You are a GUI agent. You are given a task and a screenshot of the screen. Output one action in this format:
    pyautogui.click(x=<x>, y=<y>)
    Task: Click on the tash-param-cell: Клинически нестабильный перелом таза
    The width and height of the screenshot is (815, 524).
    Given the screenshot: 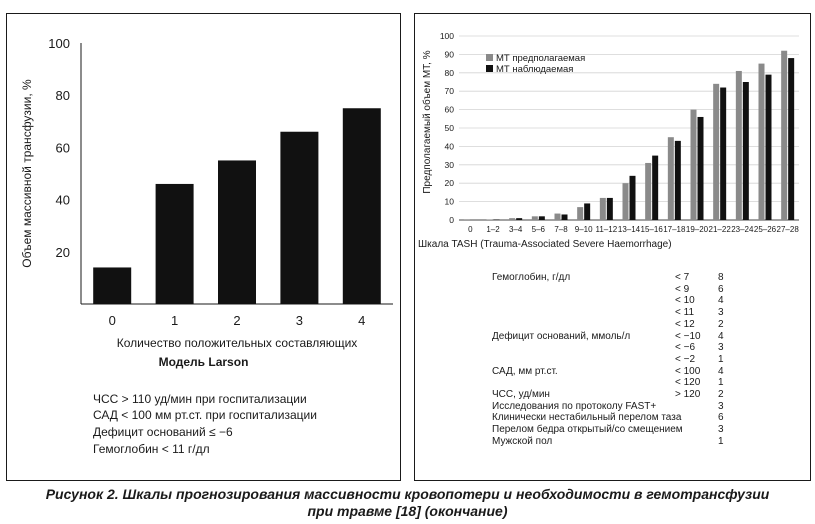 What is the action you would take?
    pyautogui.click(x=587, y=418)
    